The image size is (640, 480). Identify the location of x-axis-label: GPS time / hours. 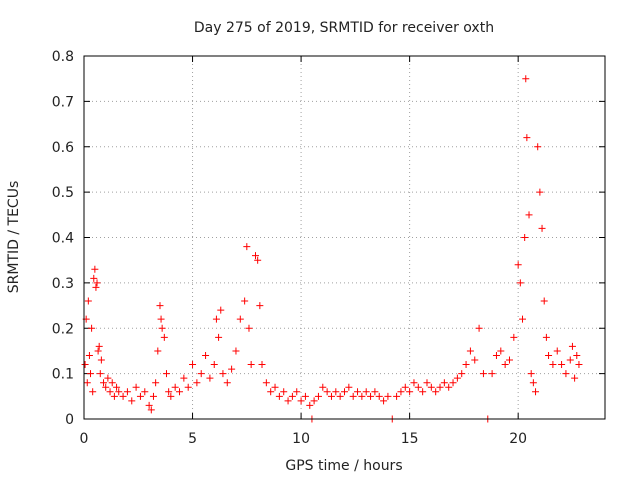
(343, 466).